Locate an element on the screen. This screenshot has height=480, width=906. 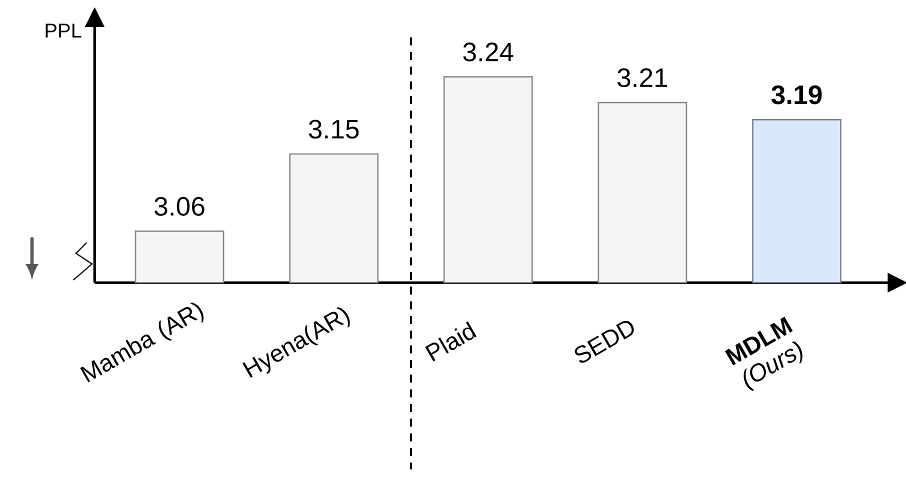
data-label: 3.21 is located at coordinates (643, 78).